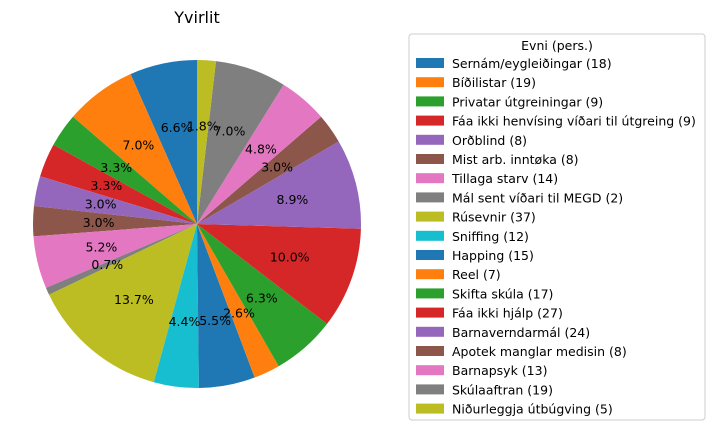 The width and height of the screenshot is (712, 443). What do you see at coordinates (515, 159) in the screenshot?
I see `legend-entry-label: Mist arb. inntøka (8)` at bounding box center [515, 159].